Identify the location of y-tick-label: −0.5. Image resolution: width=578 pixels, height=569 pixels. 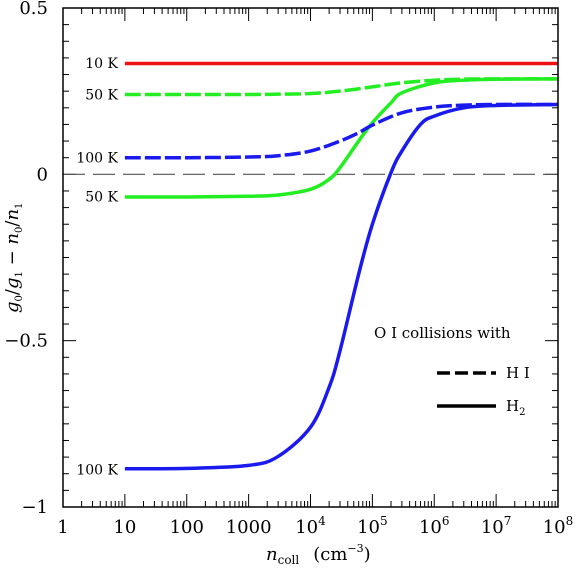
(26, 341).